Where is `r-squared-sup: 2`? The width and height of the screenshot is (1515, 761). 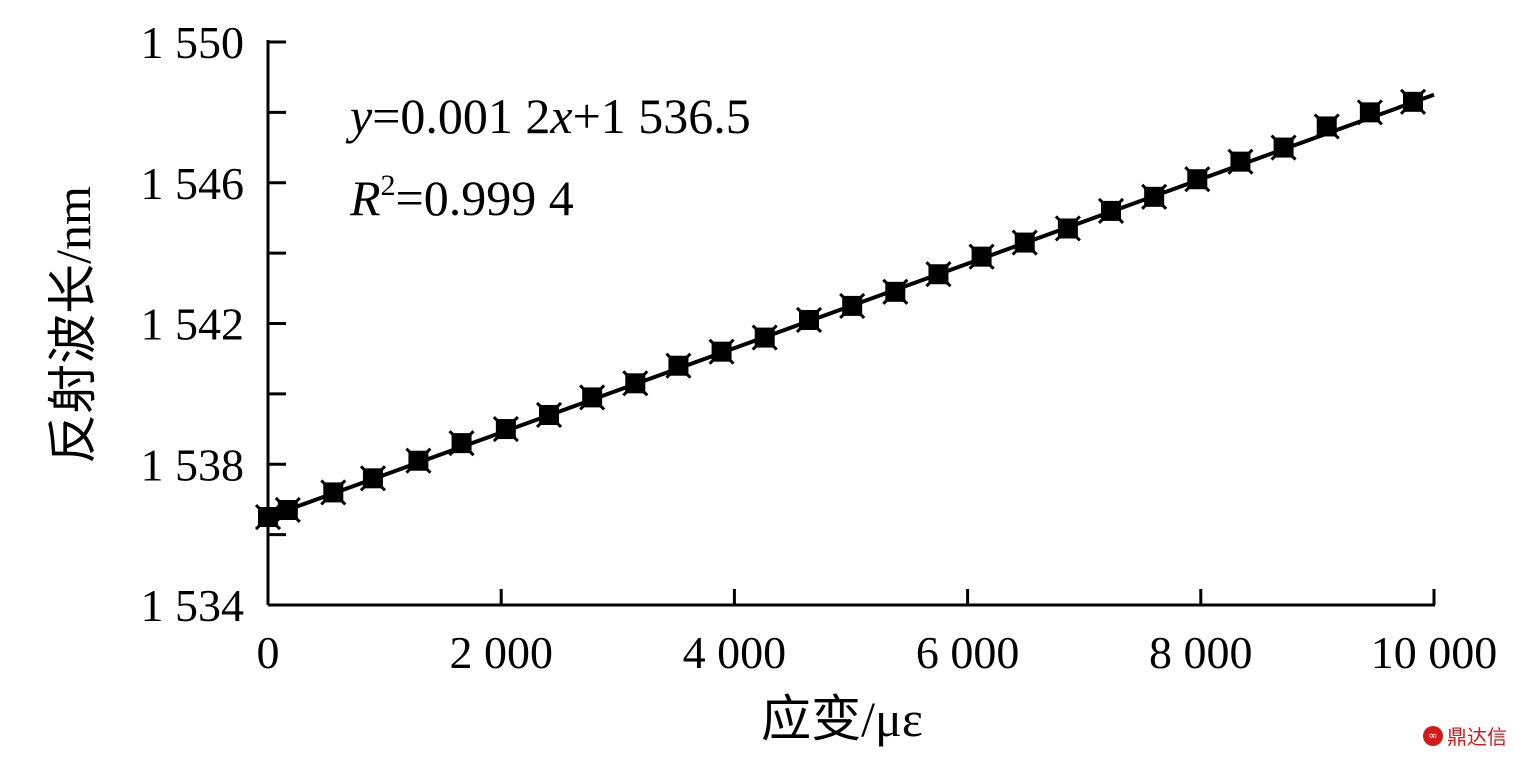
r-squared-sup: 2 is located at coordinates (388, 185).